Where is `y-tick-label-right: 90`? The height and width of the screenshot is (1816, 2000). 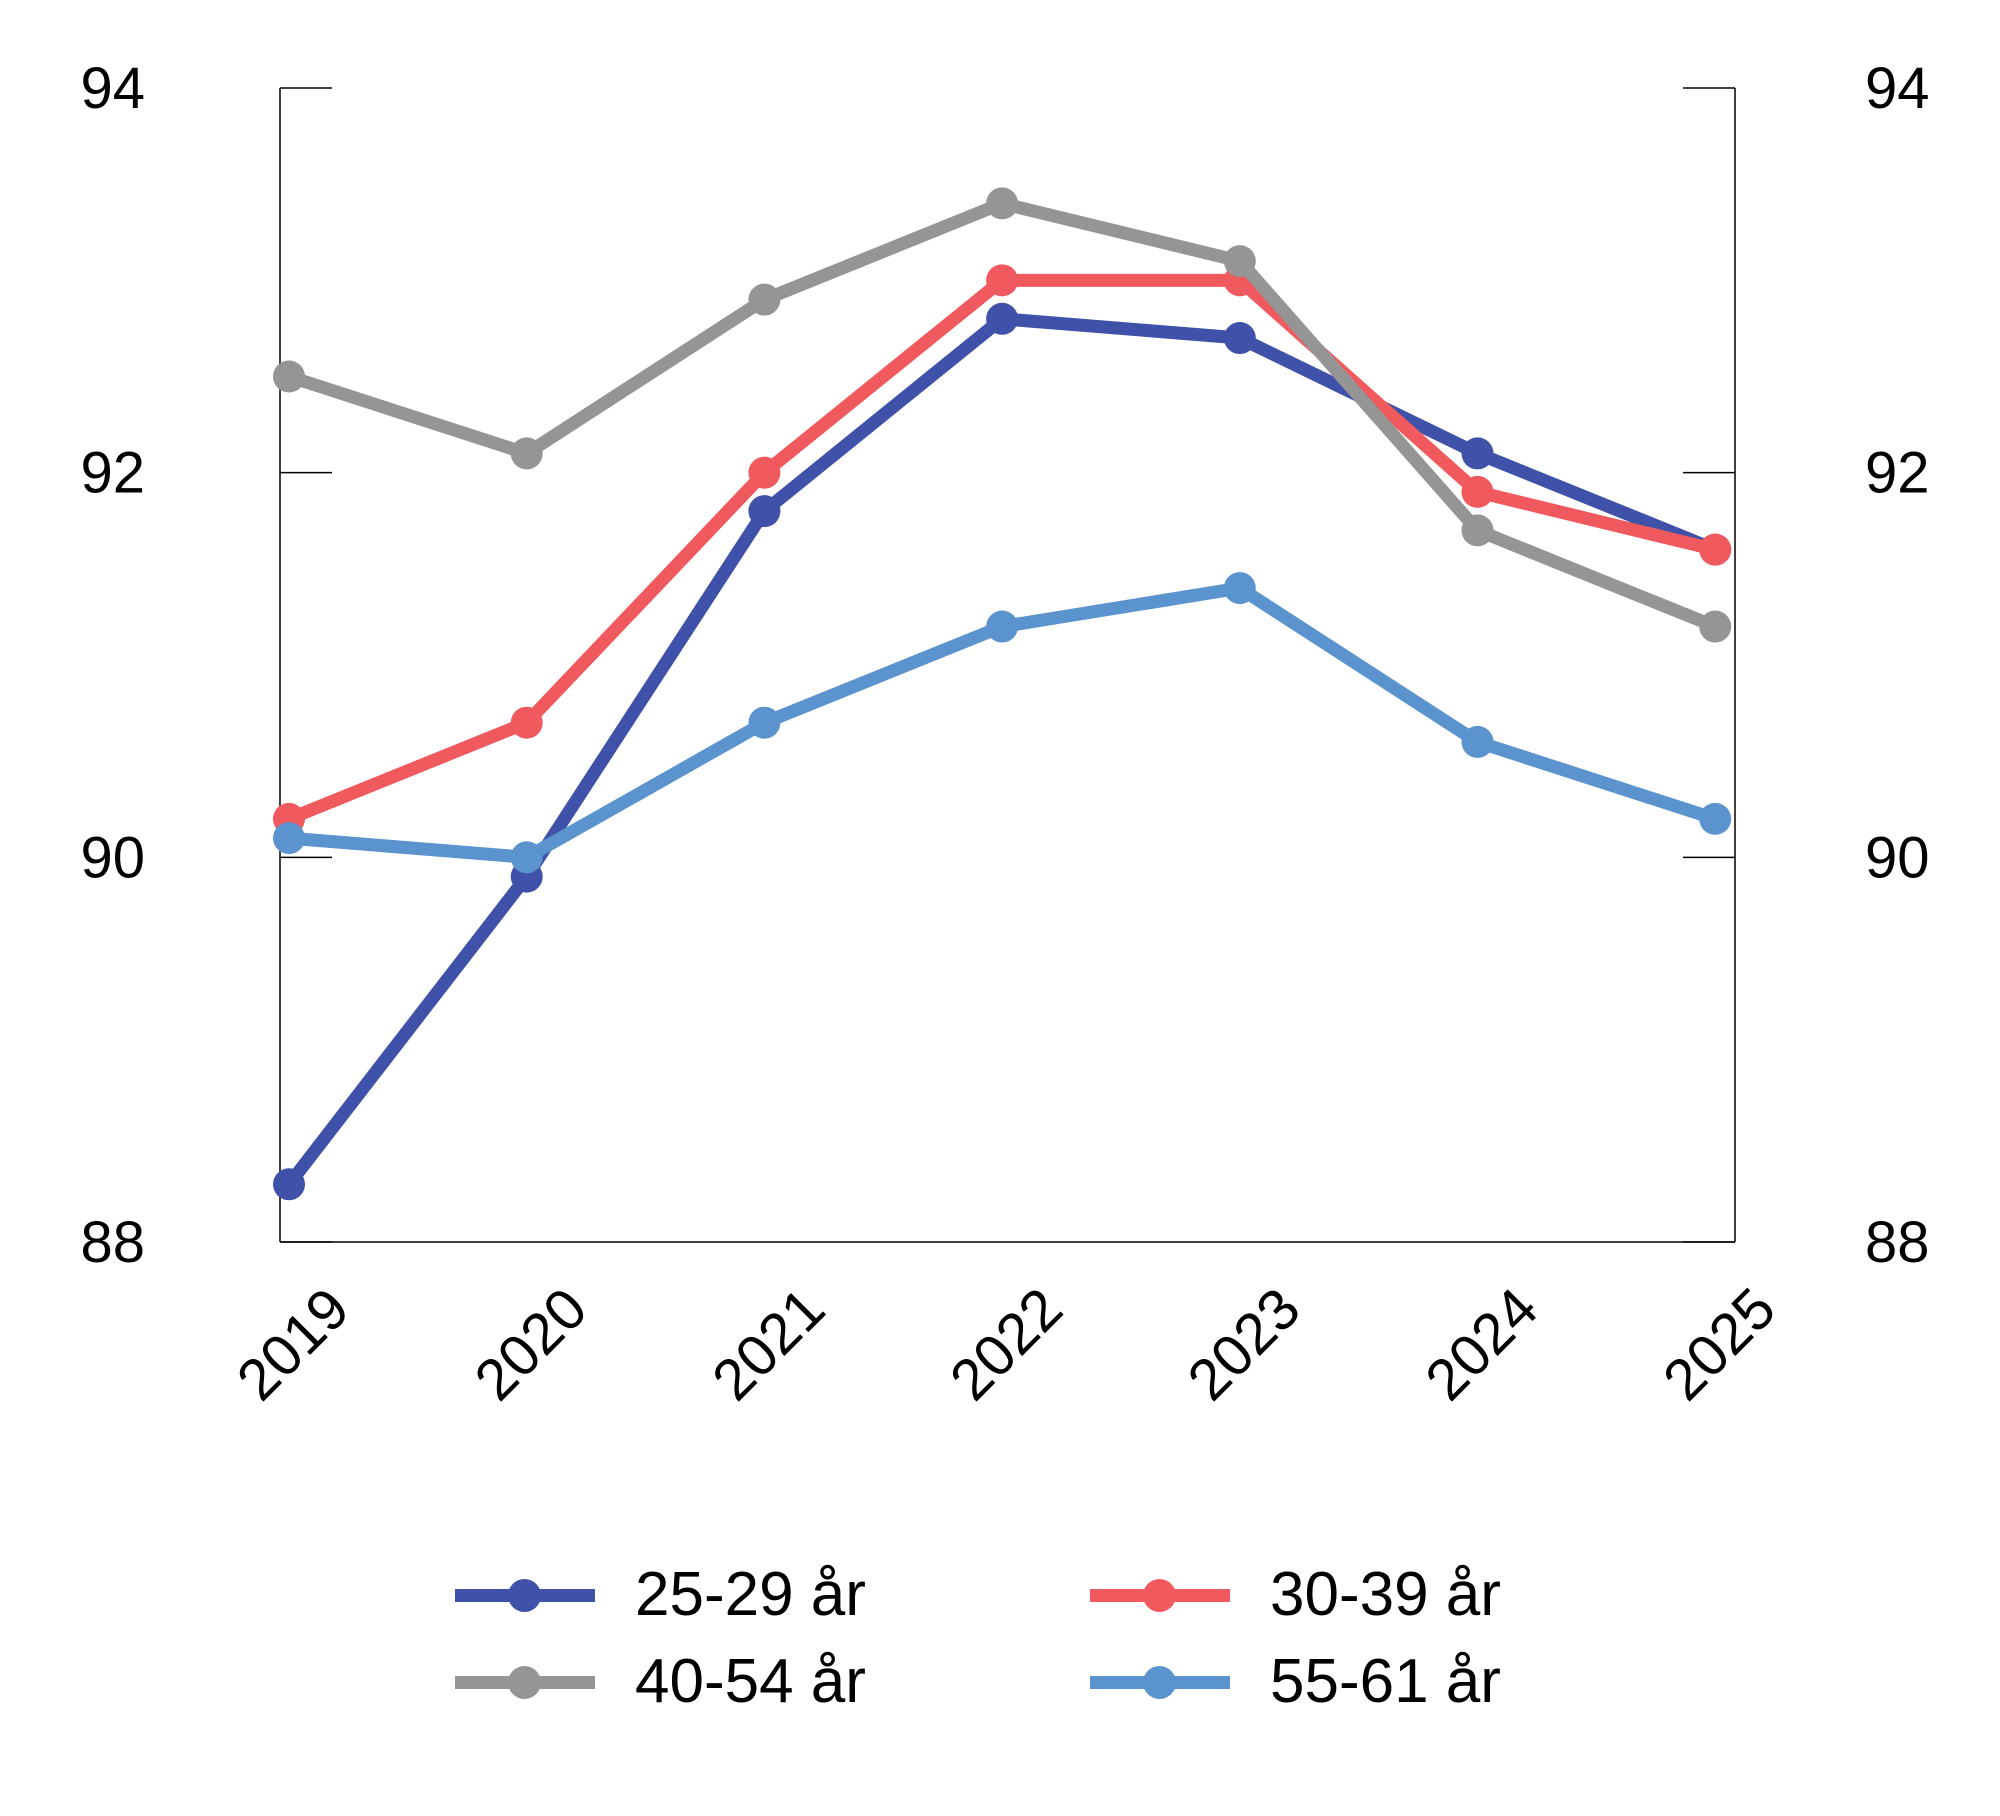
y-tick-label-right: 90 is located at coordinates (1897, 857).